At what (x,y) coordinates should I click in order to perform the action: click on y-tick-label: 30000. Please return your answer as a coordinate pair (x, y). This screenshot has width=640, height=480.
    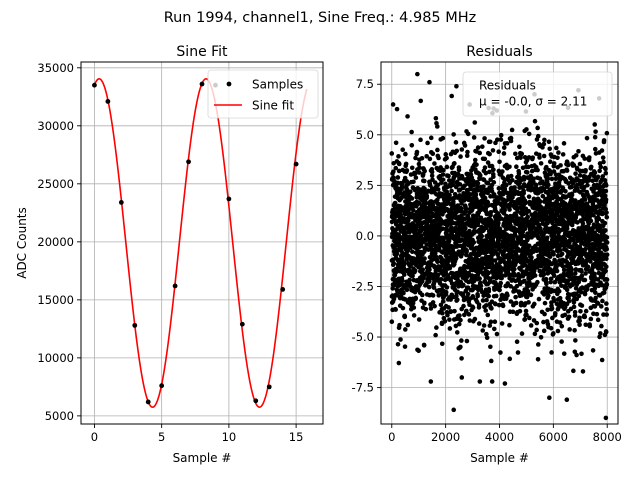
    Looking at the image, I should click on (55, 126).